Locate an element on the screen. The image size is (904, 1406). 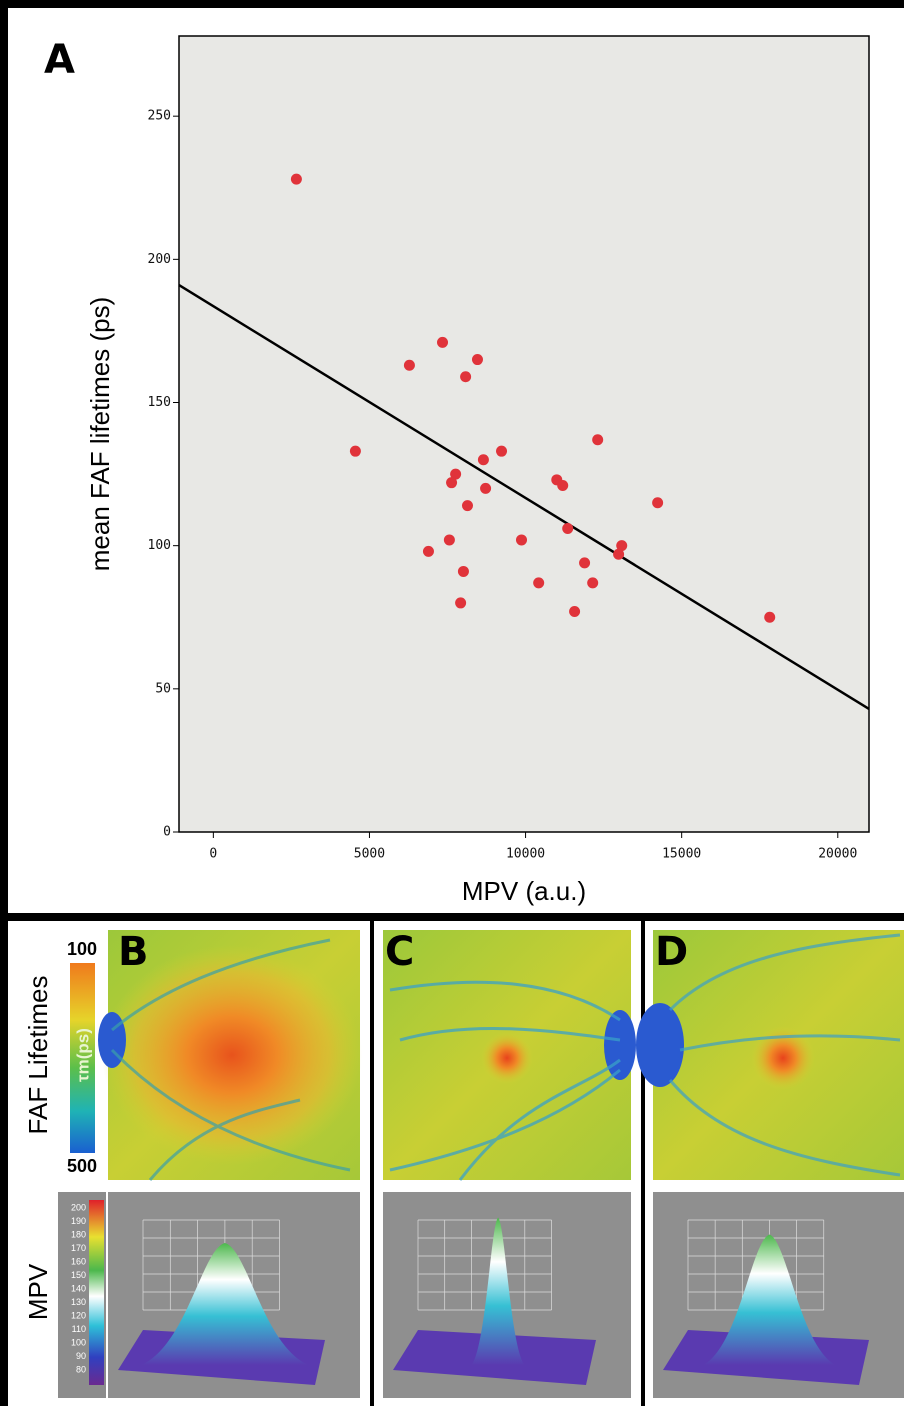
colorbar-title: τm(ps) is located at coordinates (82, 1055).